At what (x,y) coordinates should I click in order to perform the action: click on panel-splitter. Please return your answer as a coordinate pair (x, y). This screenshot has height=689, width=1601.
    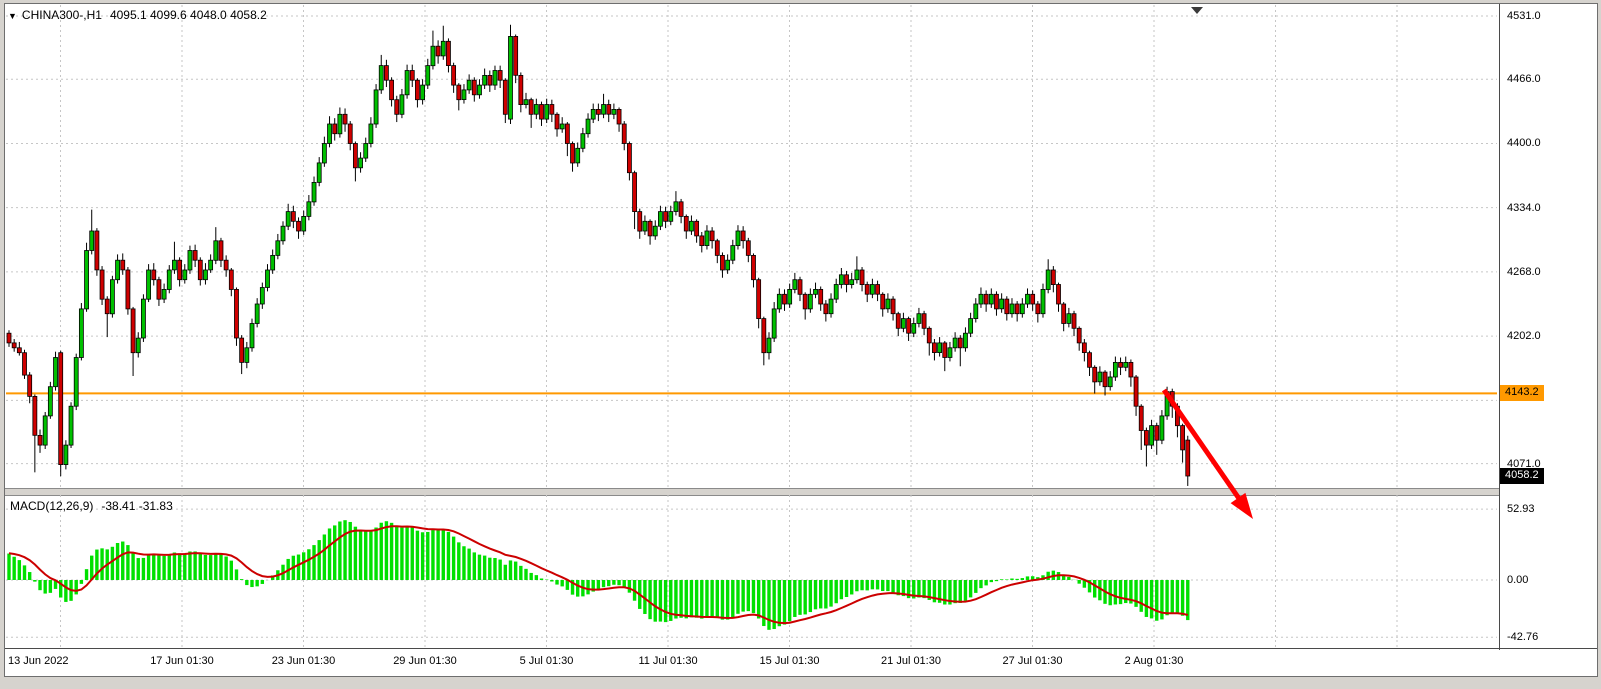
    Looking at the image, I should click on (752, 492).